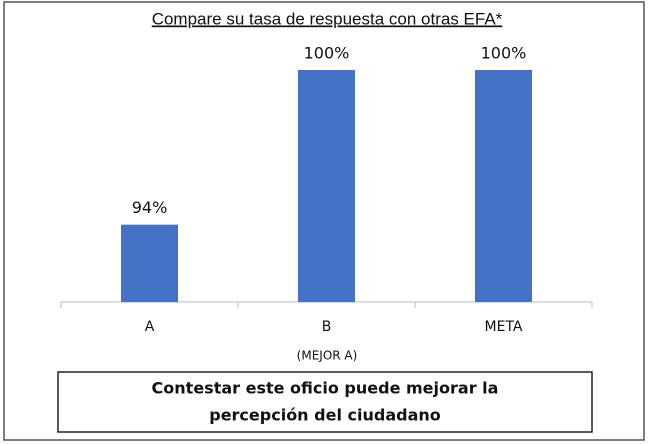 The height and width of the screenshot is (444, 649). What do you see at coordinates (325, 415) in the screenshot?
I see `footer-line: percepción del ciudadano` at bounding box center [325, 415].